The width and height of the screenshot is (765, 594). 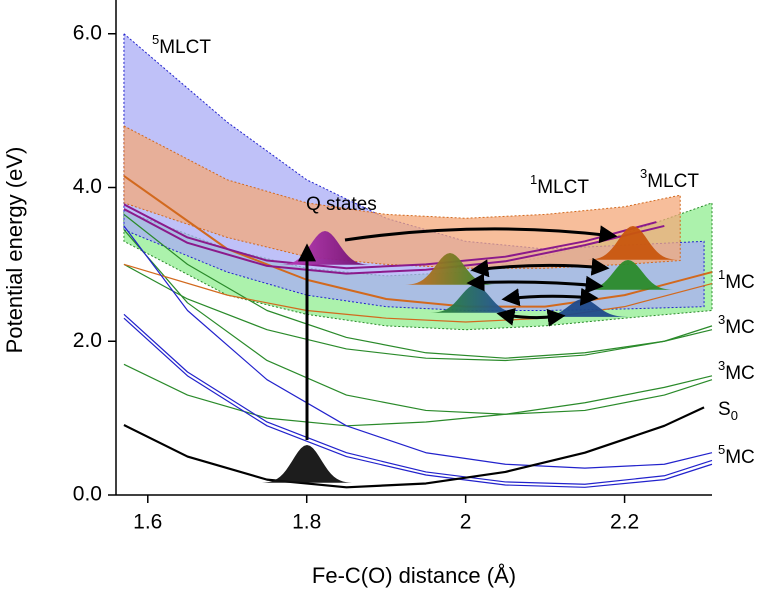 What do you see at coordinates (728, 411) in the screenshot?
I see `label-s0: S0` at bounding box center [728, 411].